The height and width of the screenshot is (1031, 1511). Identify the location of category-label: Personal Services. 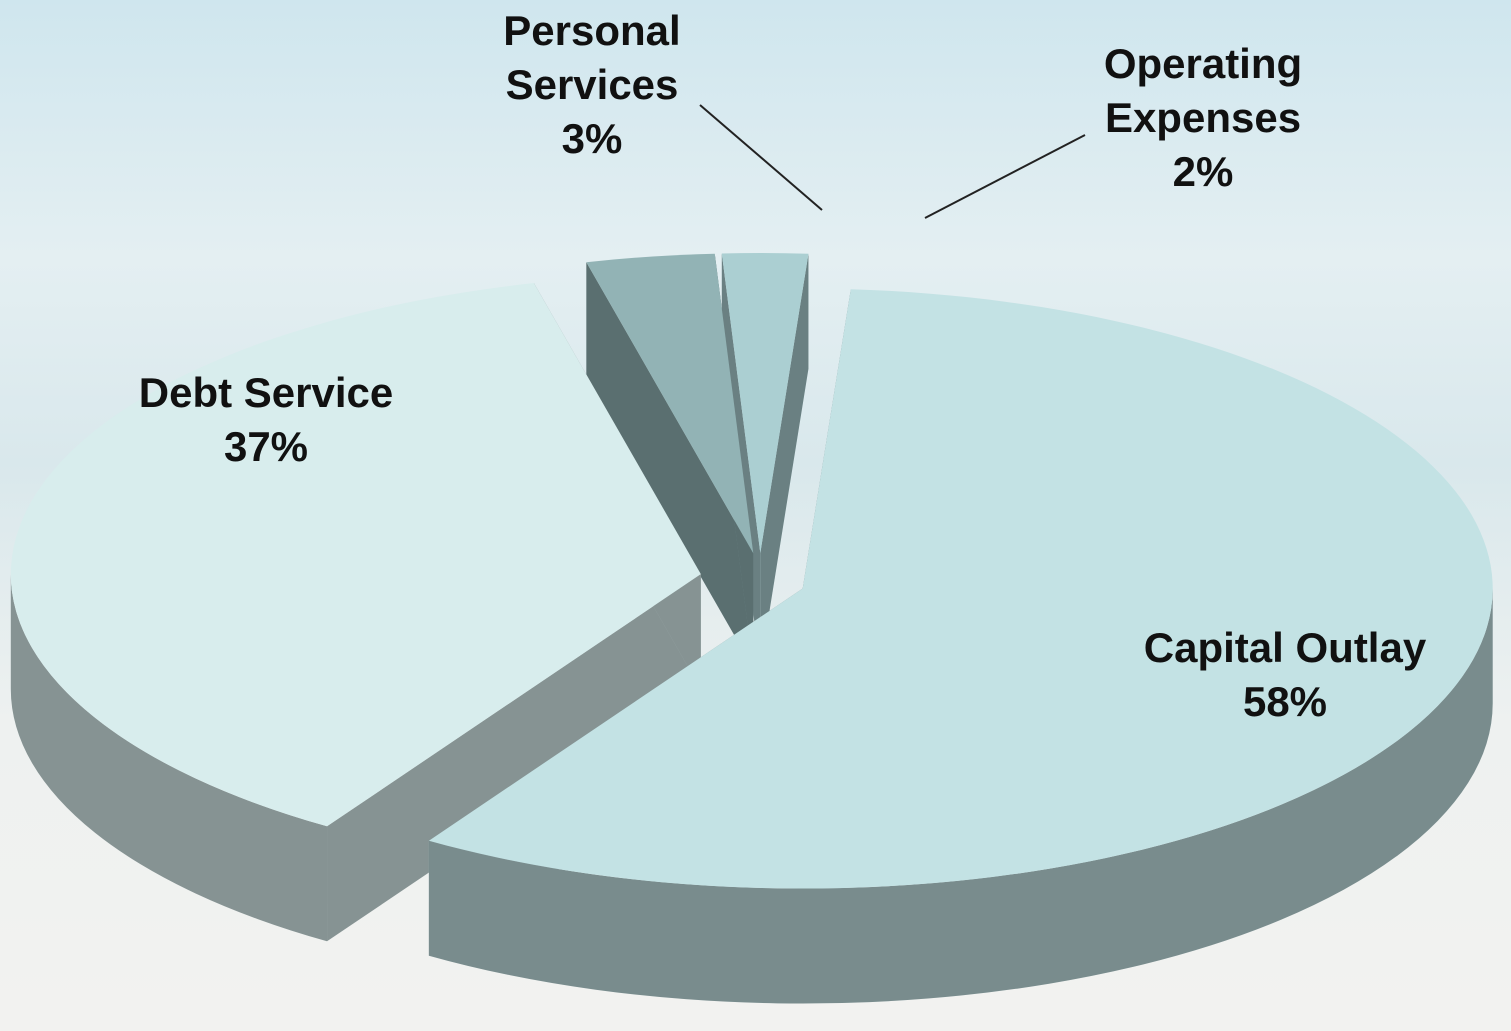
(592, 57).